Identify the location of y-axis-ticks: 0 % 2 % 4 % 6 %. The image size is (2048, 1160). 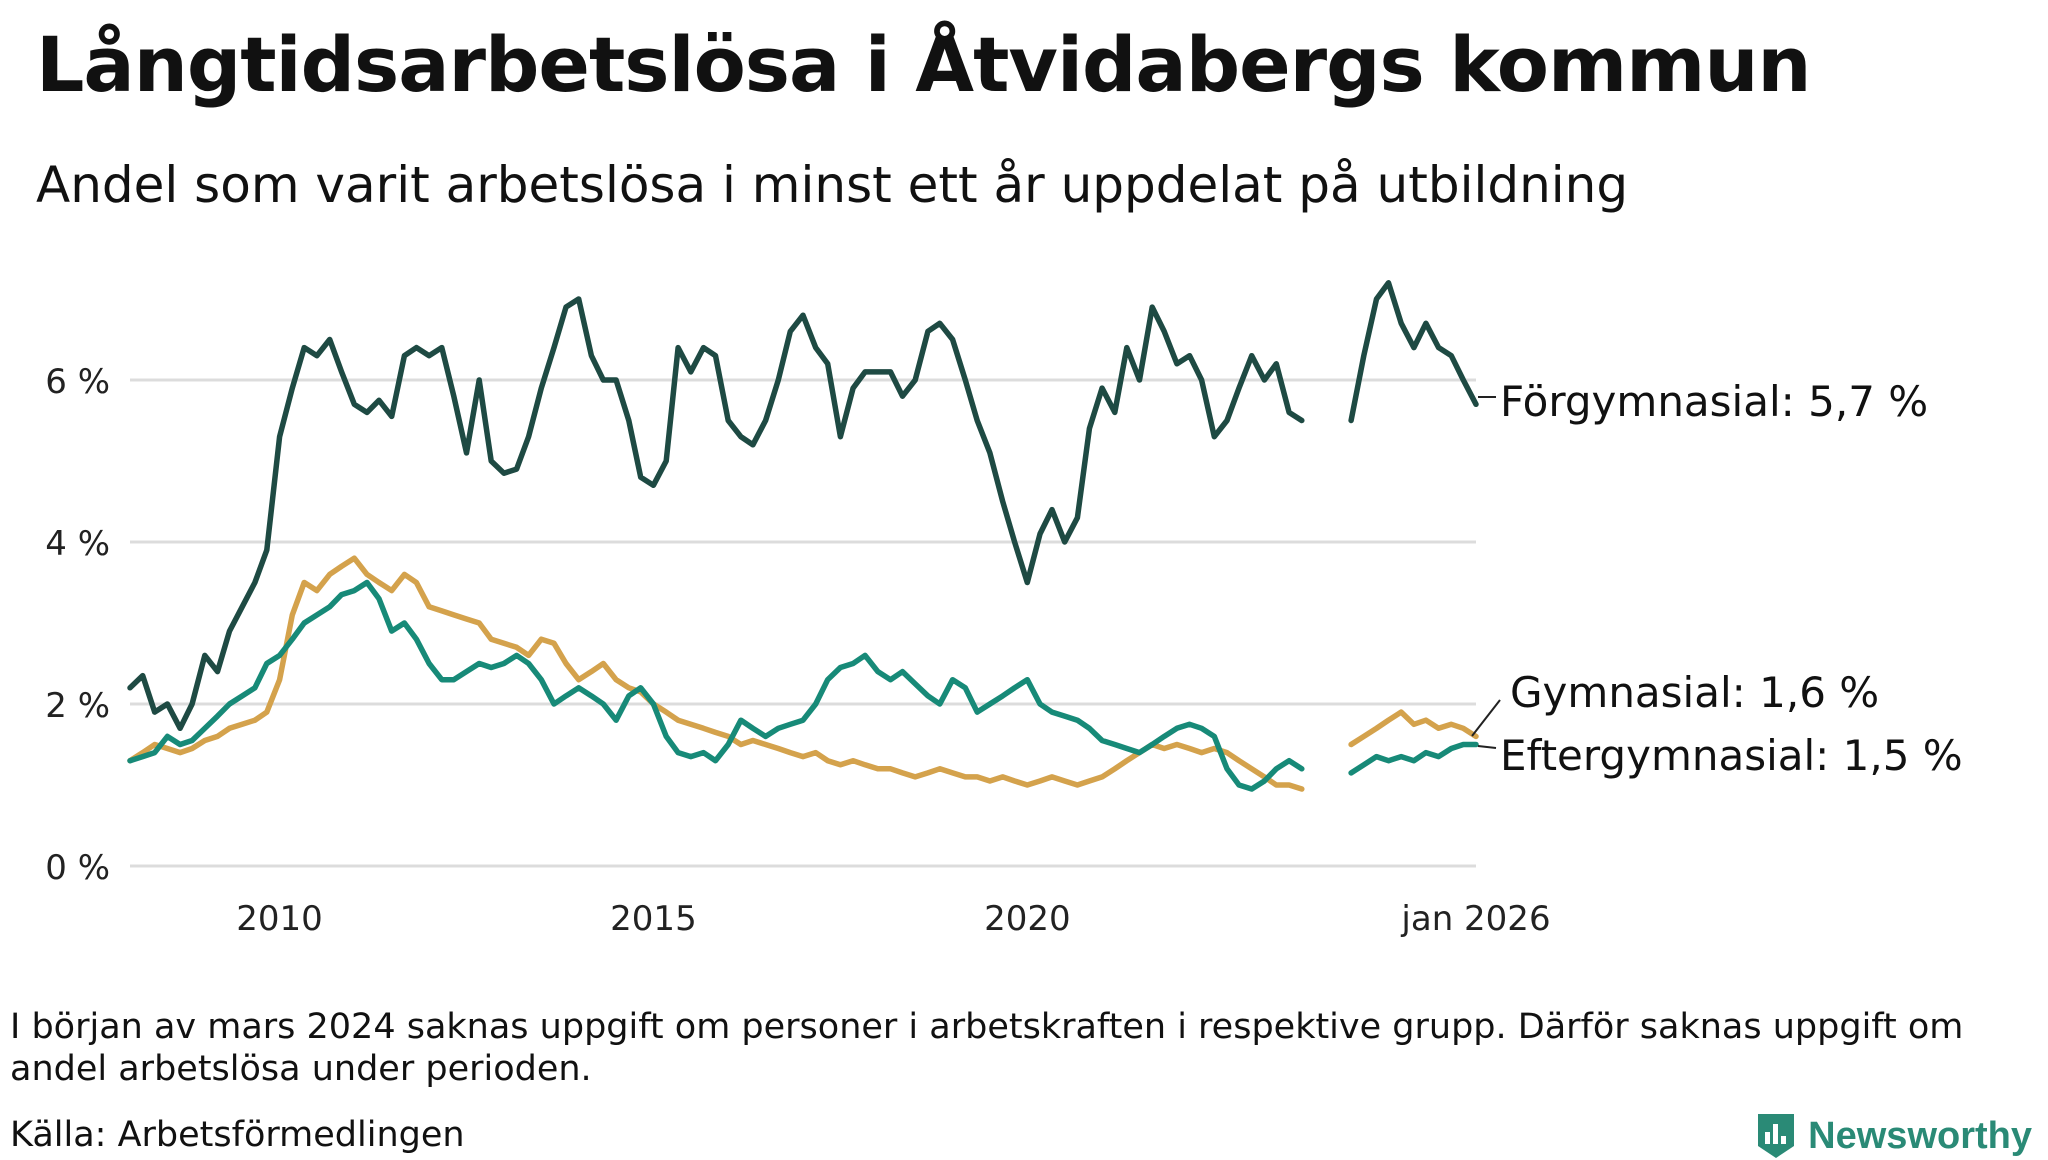
(77, 625).